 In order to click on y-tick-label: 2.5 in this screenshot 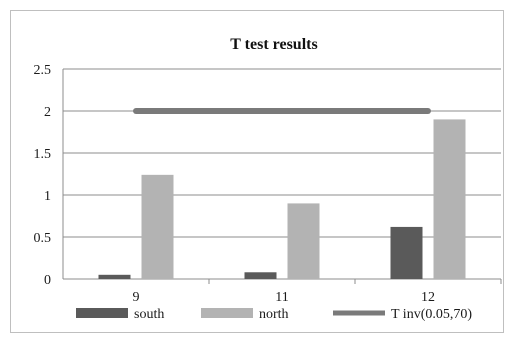, I will do `click(43, 70)`.